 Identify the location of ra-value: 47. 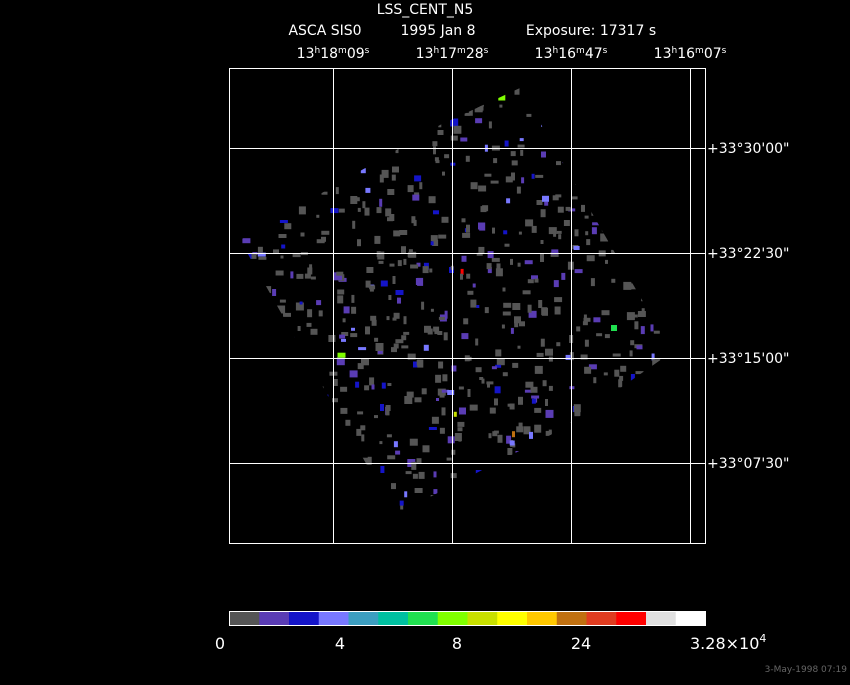
(594, 54).